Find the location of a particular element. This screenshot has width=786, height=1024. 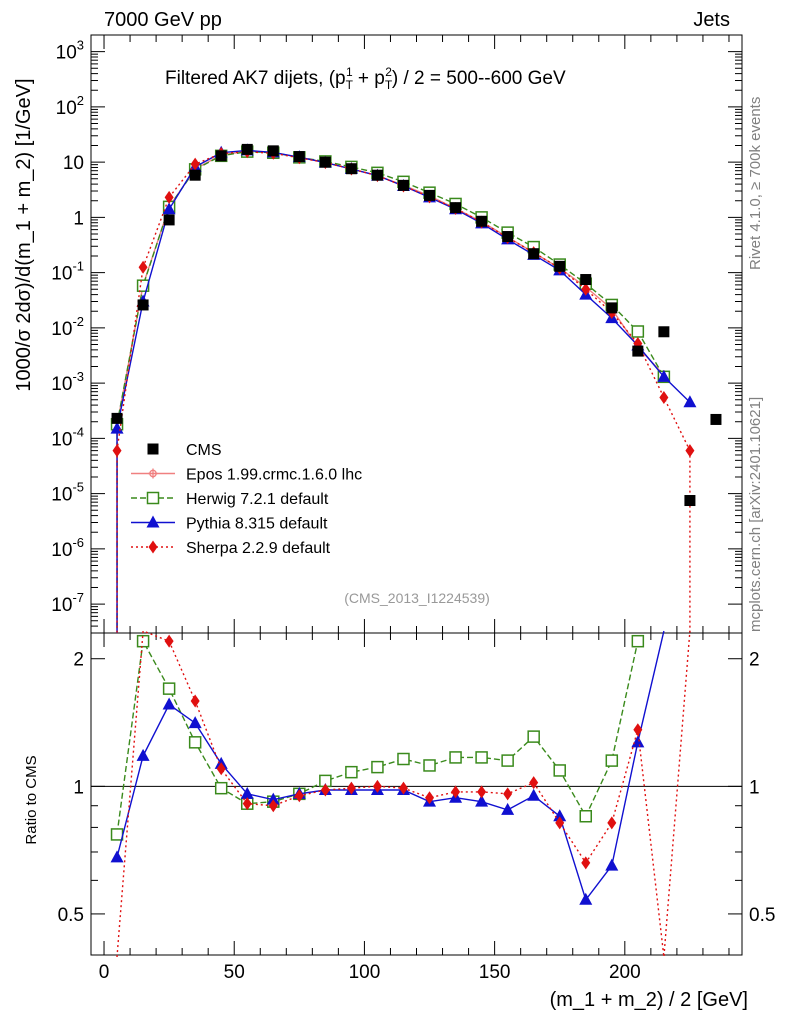

legend-label: Herwig 7.2.1 default is located at coordinates (257, 499).